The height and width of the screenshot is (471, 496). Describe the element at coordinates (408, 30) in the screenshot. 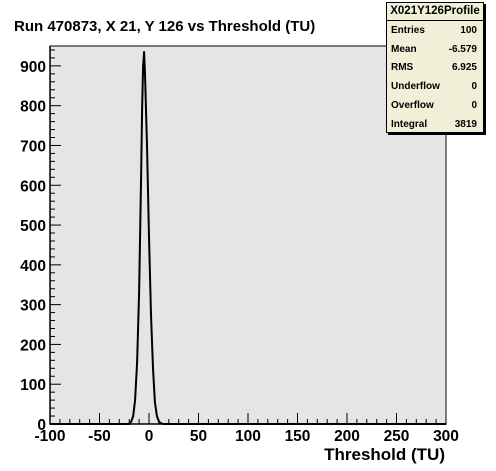

I see `stats-label: Entries` at that location.